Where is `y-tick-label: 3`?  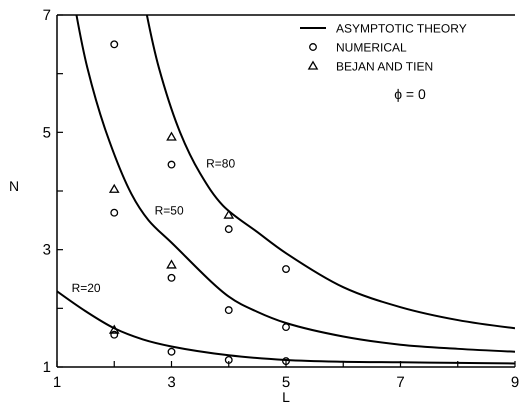
y-tick-label: 3 is located at coordinates (46, 250).